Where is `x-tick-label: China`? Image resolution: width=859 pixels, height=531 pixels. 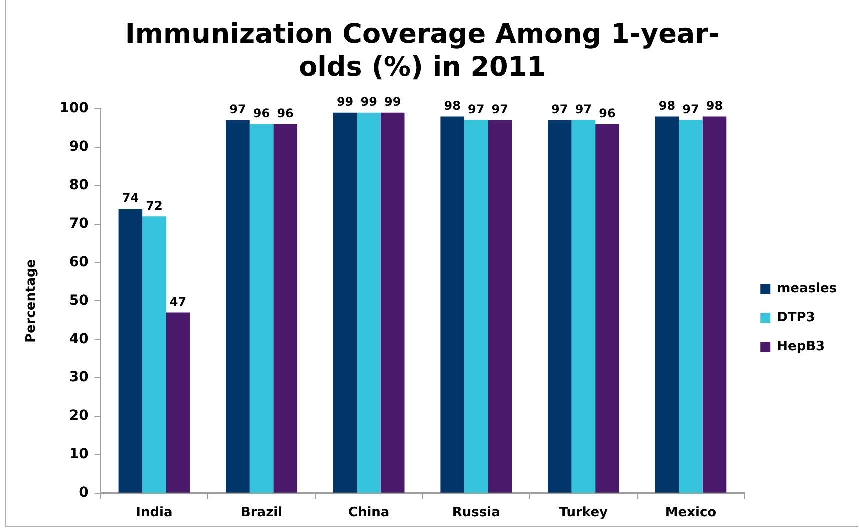
x-tick-label: China is located at coordinates (369, 513).